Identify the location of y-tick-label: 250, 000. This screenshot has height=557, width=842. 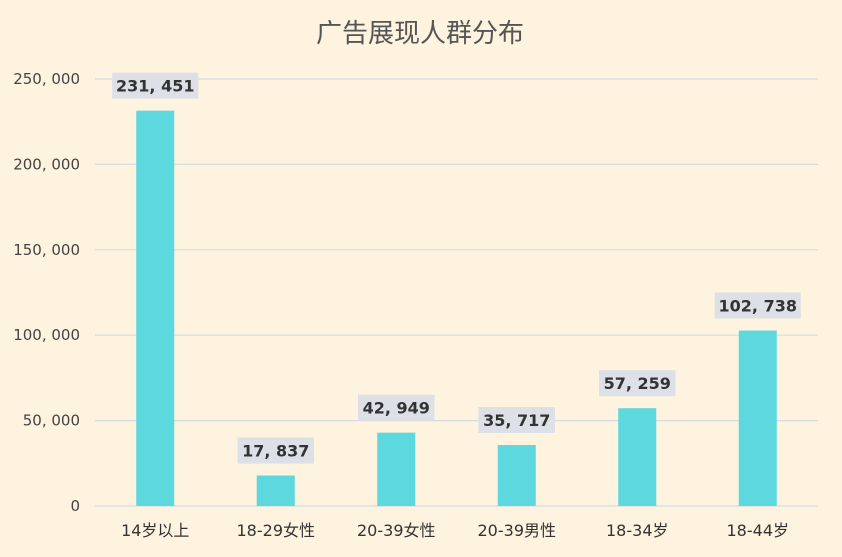
(46, 79).